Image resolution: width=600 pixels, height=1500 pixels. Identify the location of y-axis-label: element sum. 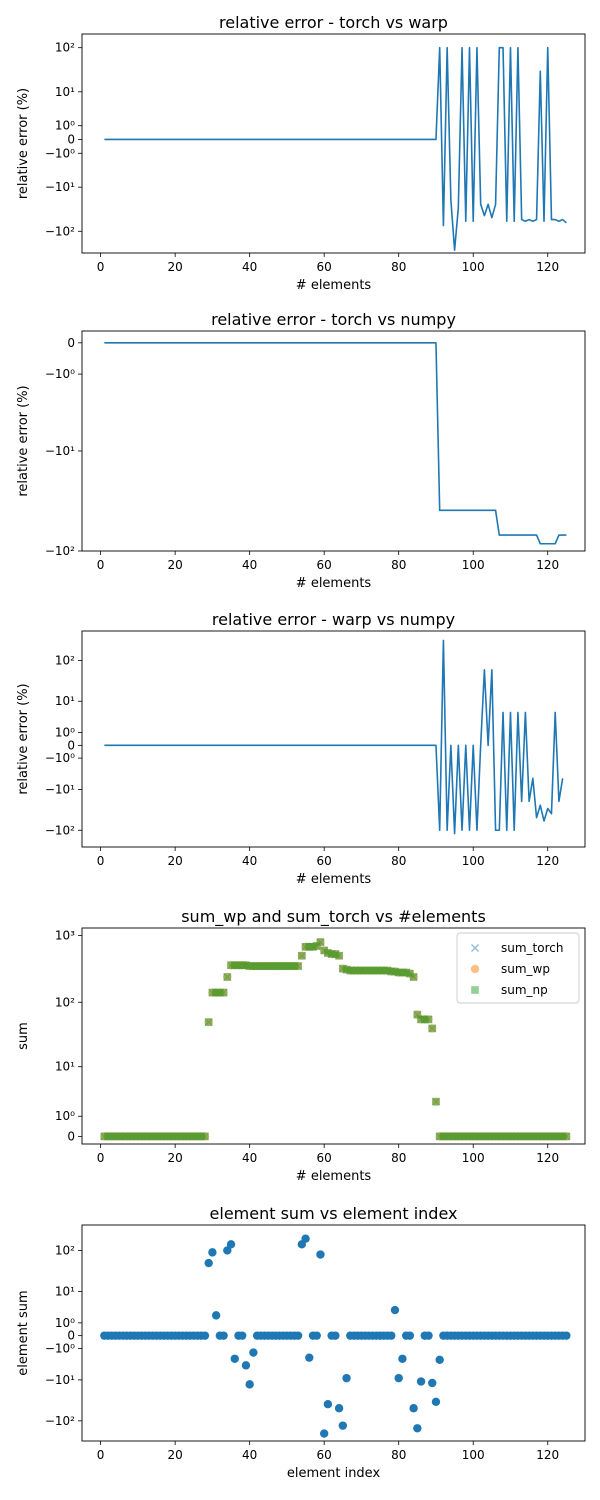
(23, 1332).